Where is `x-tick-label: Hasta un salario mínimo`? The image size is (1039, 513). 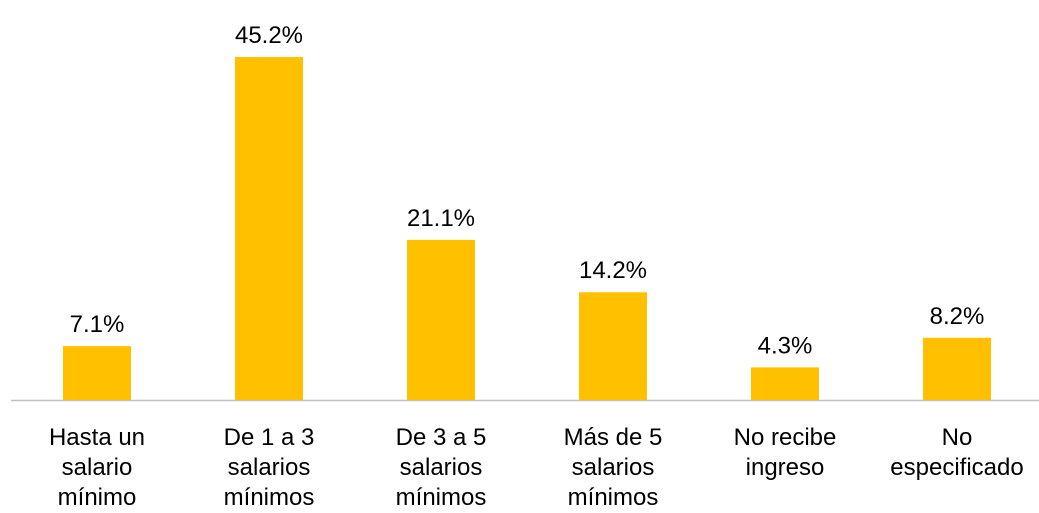 x-tick-label: Hasta un salario mínimo is located at coordinates (97, 467).